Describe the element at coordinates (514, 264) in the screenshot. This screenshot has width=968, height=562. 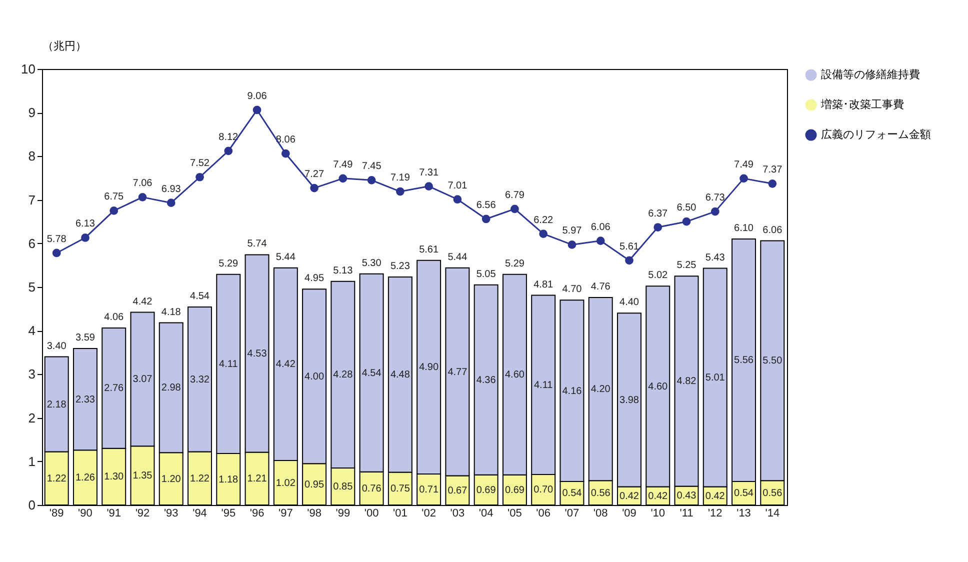
I see `total-label: 5.29` at that location.